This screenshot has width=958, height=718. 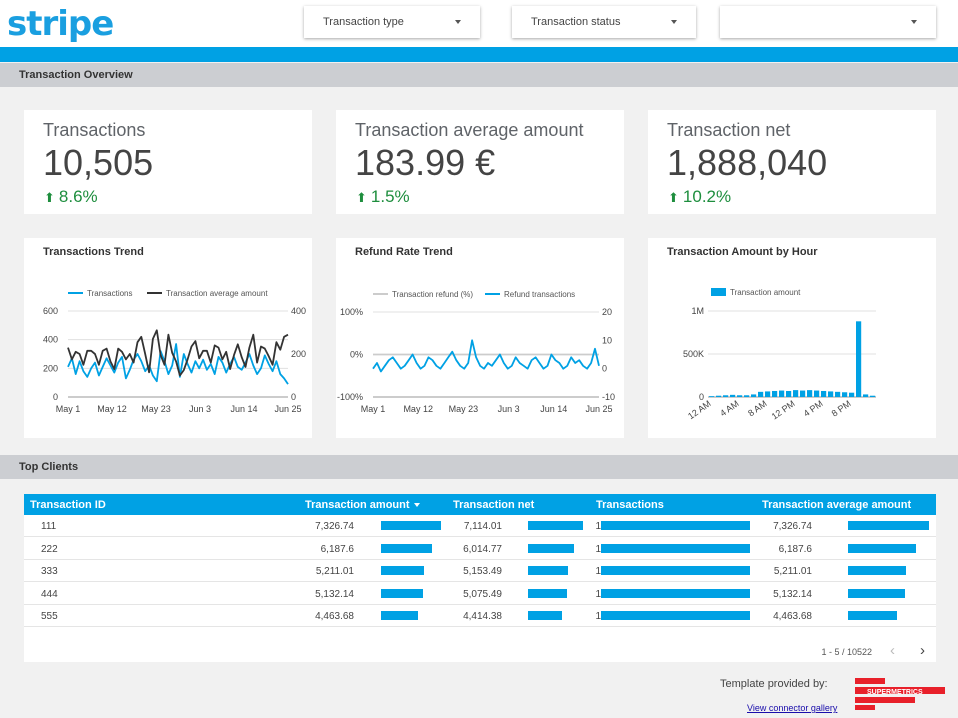 I want to click on y-tick-label: 500K, so click(x=693, y=354).